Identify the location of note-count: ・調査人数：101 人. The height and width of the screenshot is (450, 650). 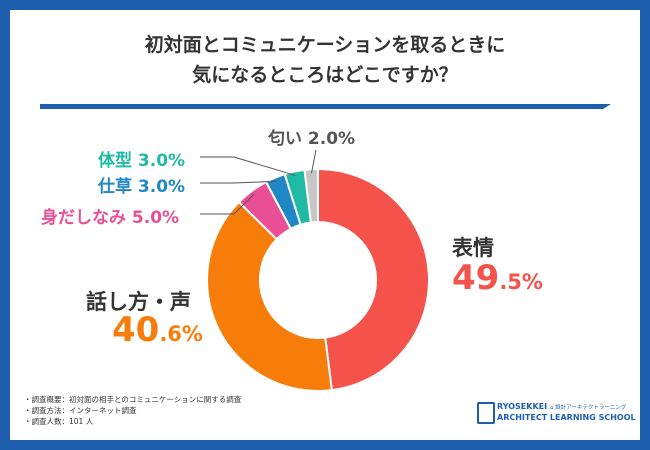
(59, 421).